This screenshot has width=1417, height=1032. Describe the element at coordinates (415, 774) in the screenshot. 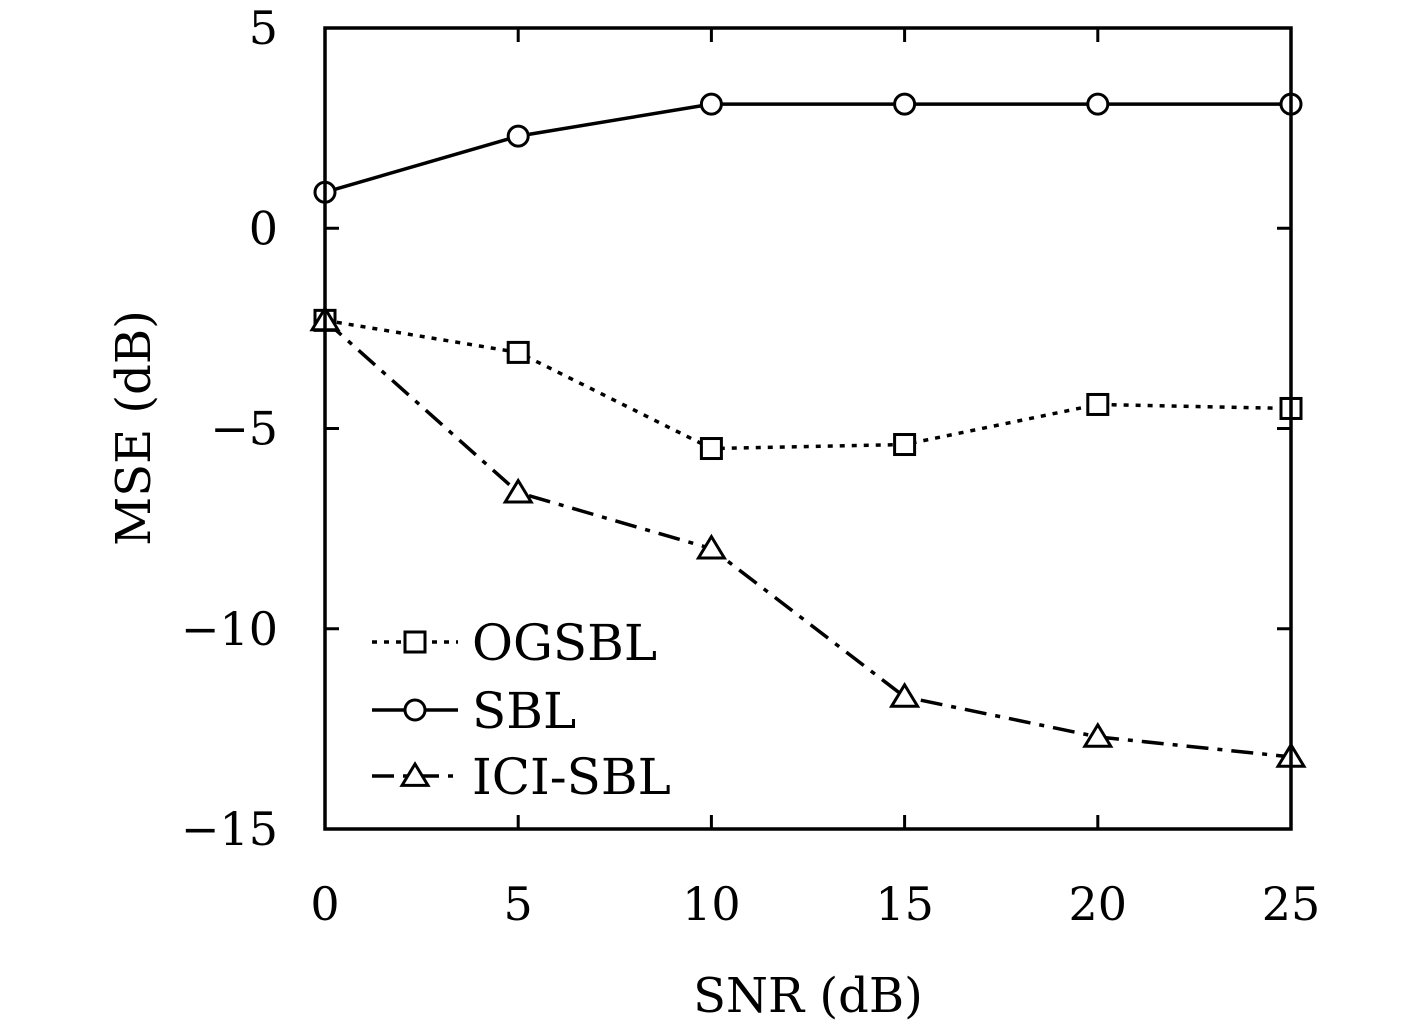

I see `legend-marker-ici-sbl` at that location.